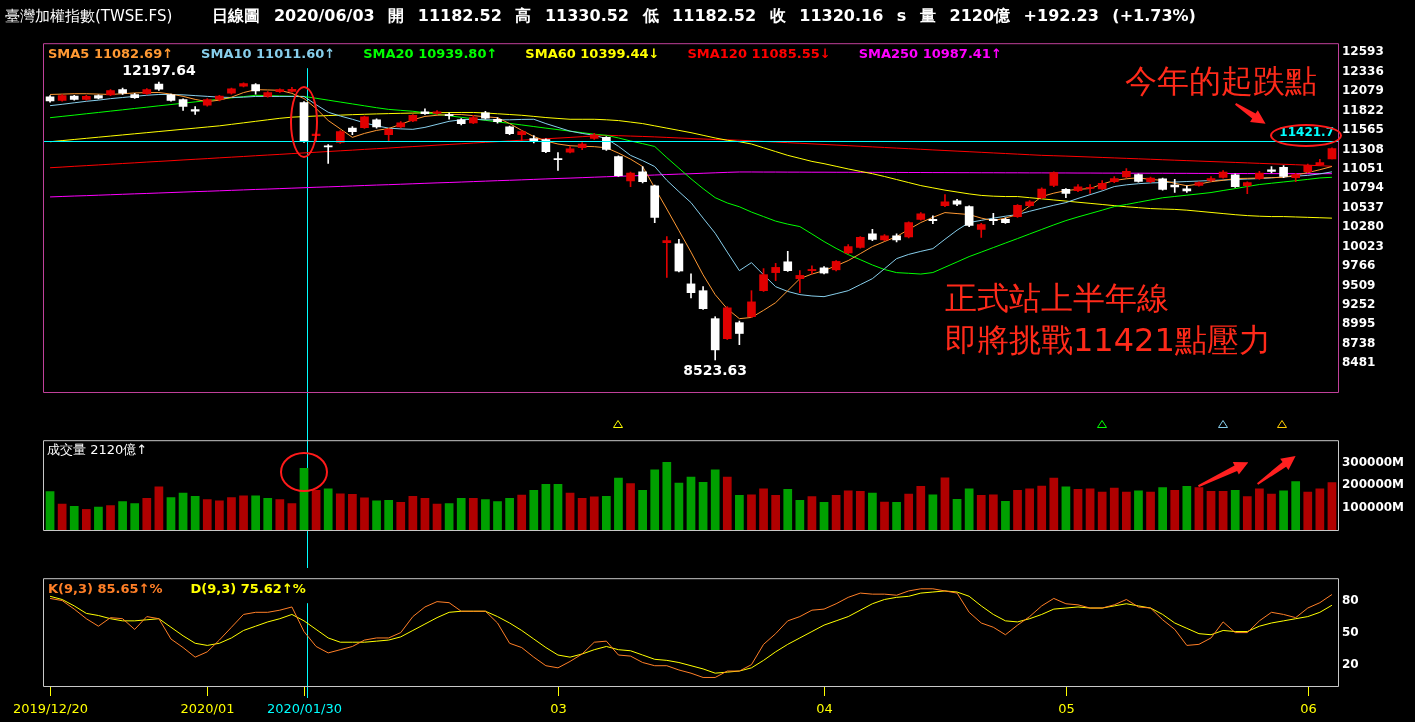 This screenshot has height=722, width=1415. What do you see at coordinates (50, 708) in the screenshot?
I see `x-tick-label: 2019/12/20` at bounding box center [50, 708].